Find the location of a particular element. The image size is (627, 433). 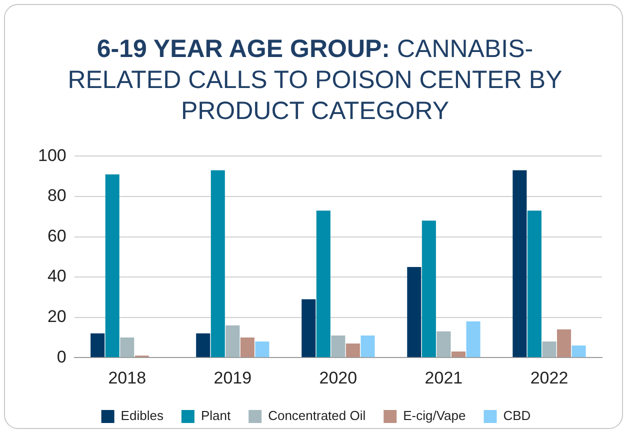

legend-label: CBD is located at coordinates (517, 416).